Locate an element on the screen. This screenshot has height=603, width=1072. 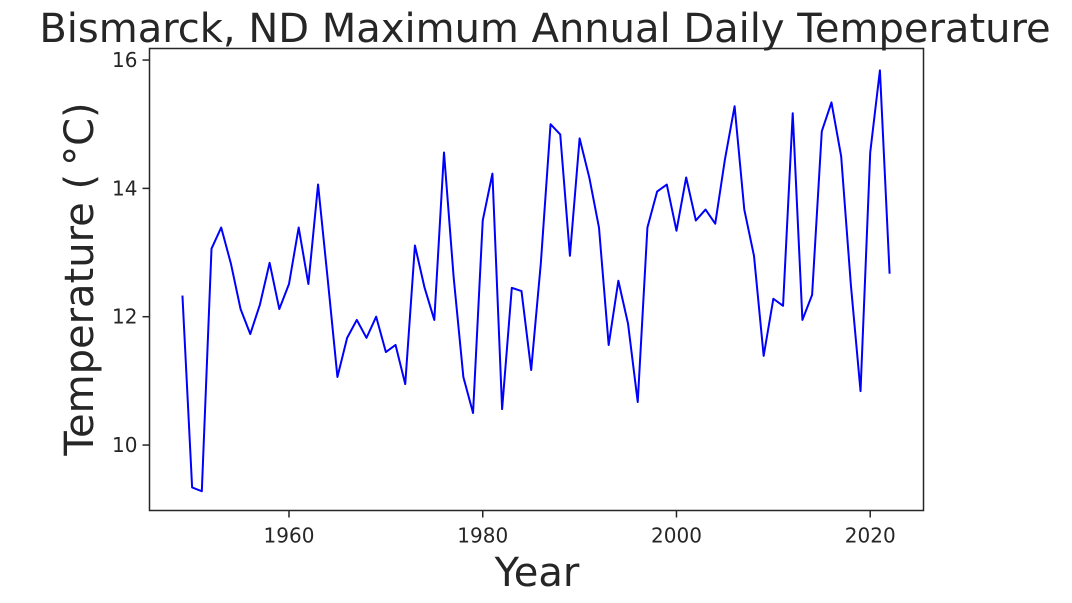
x-tick-label: 2000 is located at coordinates (676, 536).